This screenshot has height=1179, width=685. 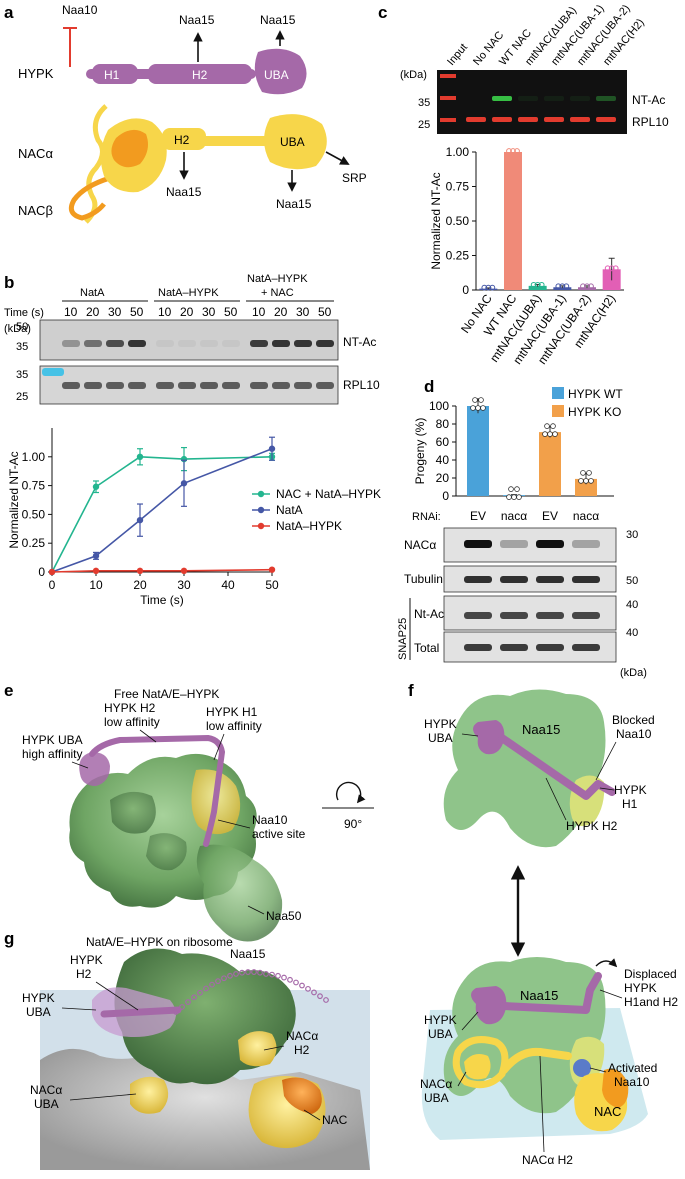 I want to click on d-blot-label-nac: NACα, so click(x=420, y=545).